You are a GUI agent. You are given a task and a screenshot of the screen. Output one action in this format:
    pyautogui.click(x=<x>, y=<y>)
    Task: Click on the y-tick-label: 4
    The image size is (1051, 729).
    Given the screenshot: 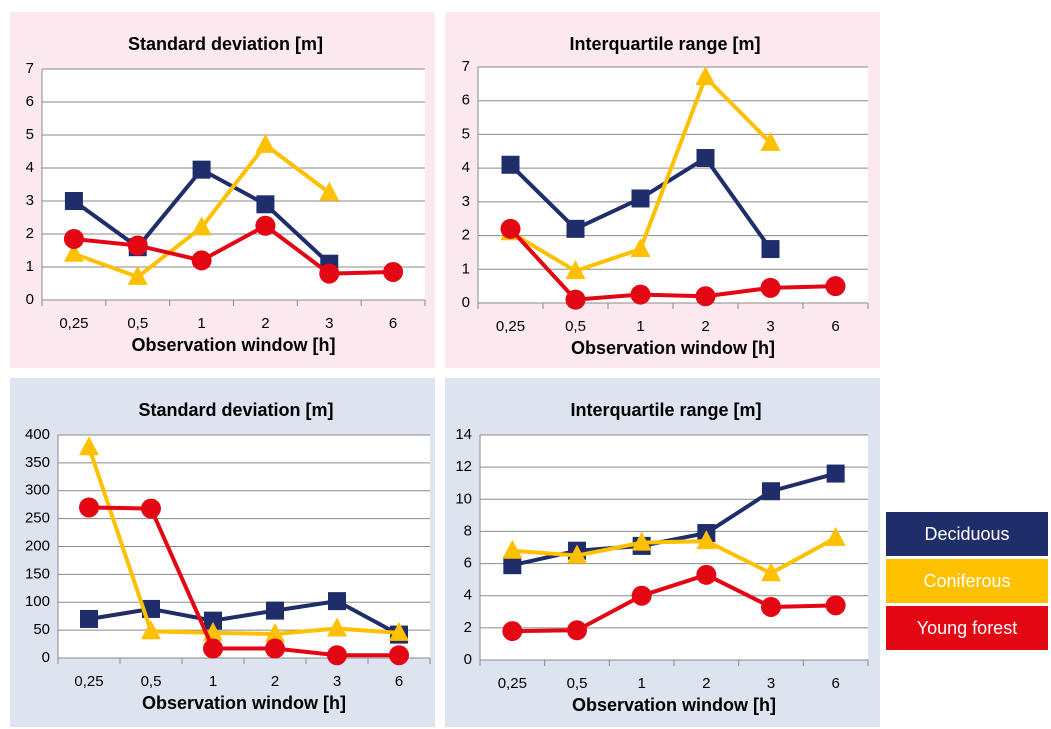 What is the action you would take?
    pyautogui.click(x=30, y=167)
    